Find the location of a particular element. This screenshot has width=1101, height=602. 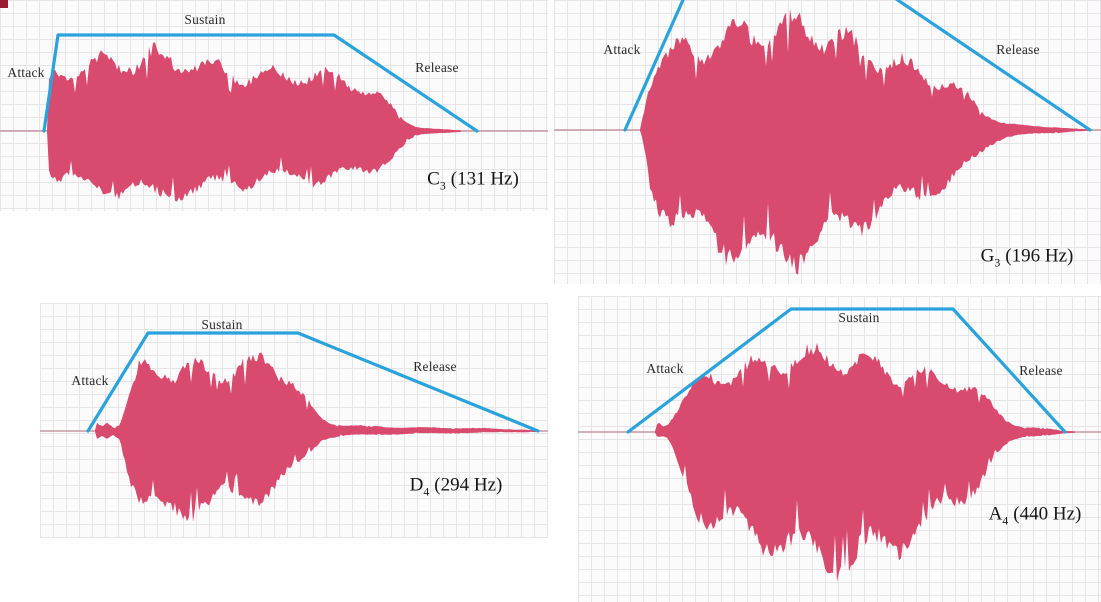

waveform-plot-d4 is located at coordinates (294, 427).